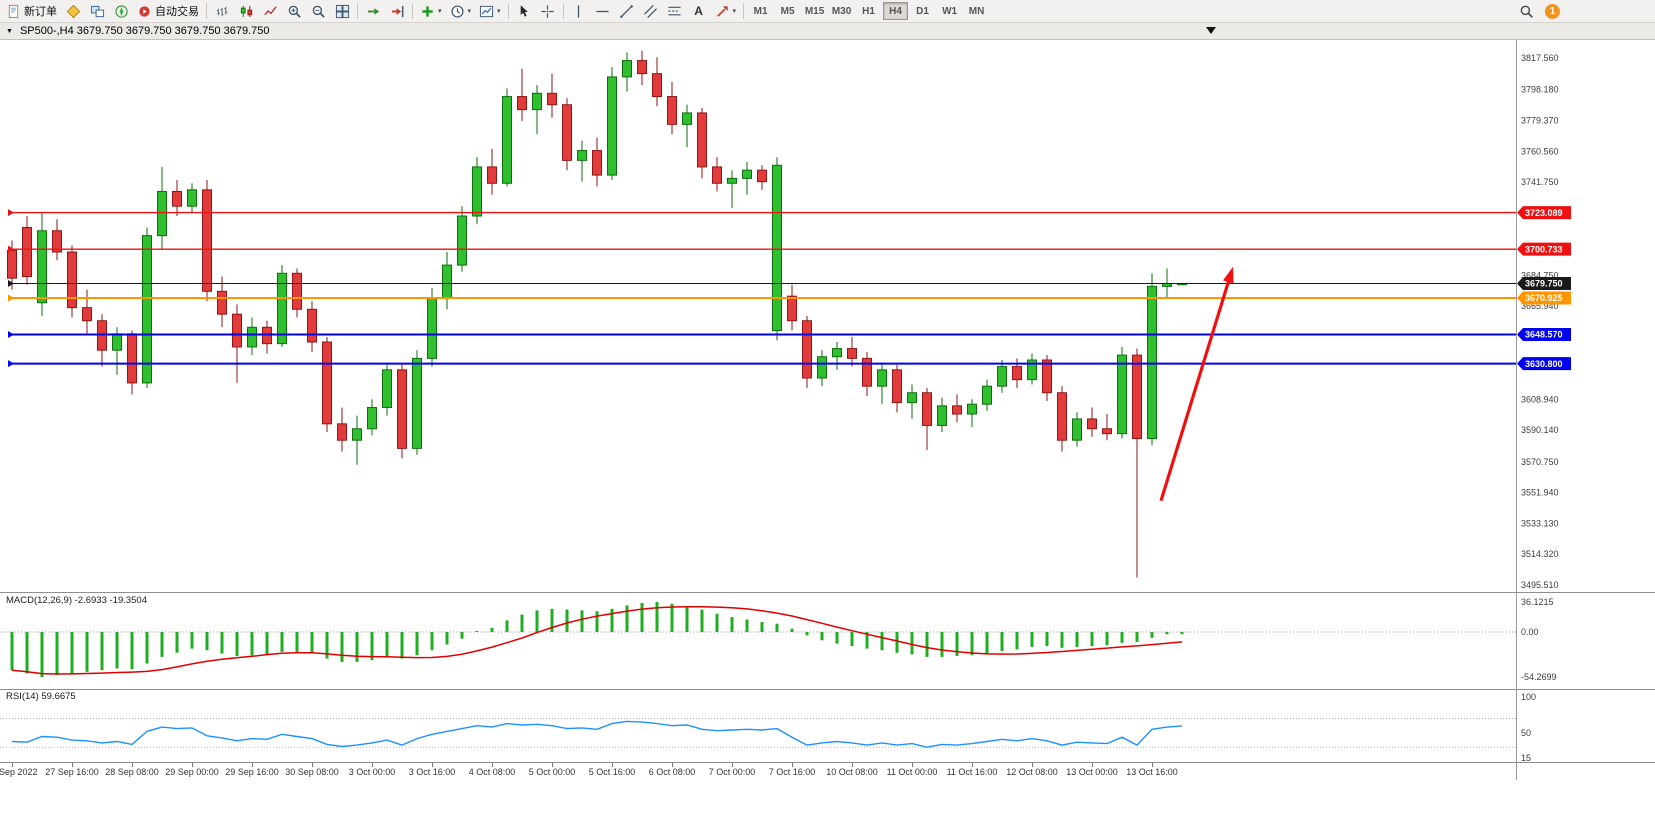 This screenshot has width=1655, height=825. I want to click on chart-shift-button, so click(397, 11).